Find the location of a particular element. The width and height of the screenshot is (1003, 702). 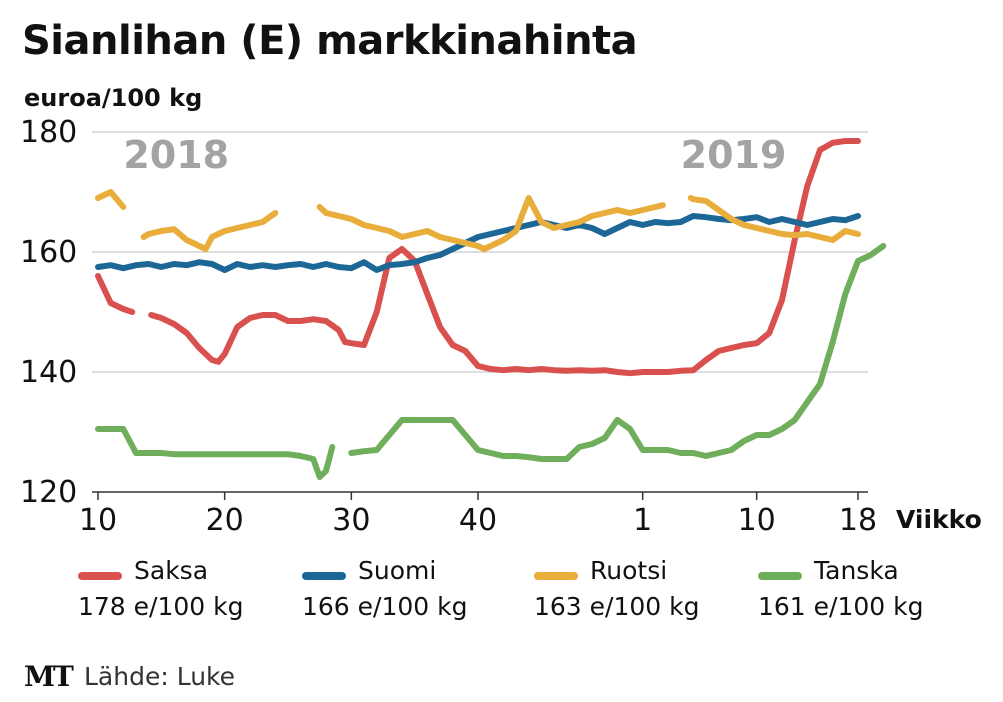

legend-swatch-saksa is located at coordinates (100, 576).